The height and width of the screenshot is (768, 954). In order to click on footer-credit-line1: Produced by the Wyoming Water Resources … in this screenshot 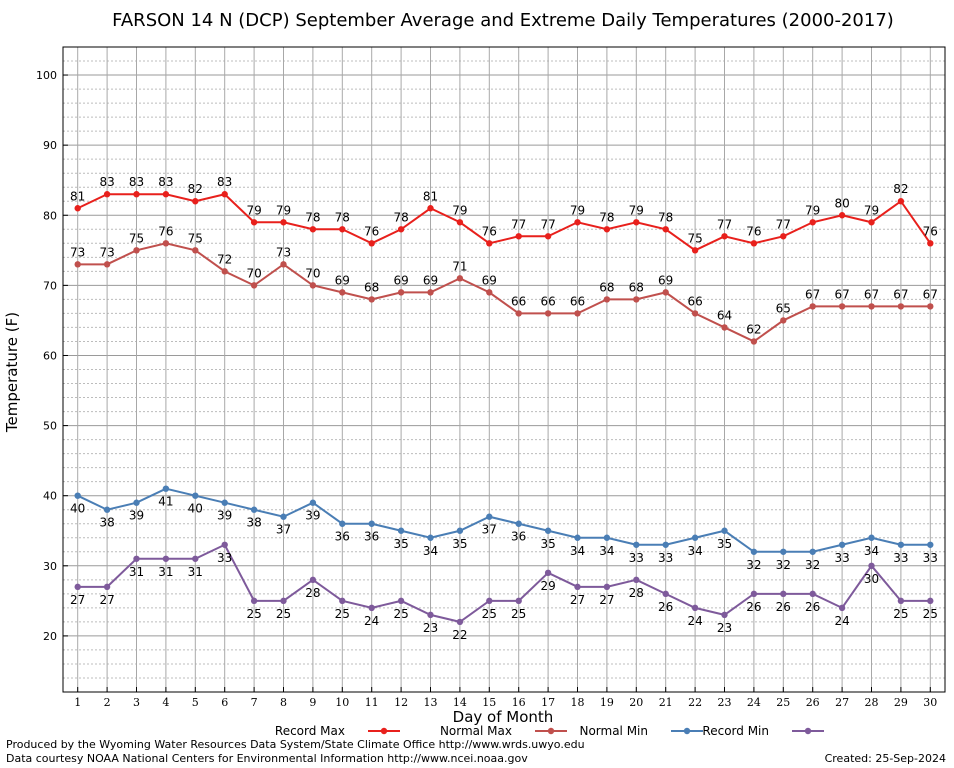, I will do `click(295, 744)`.